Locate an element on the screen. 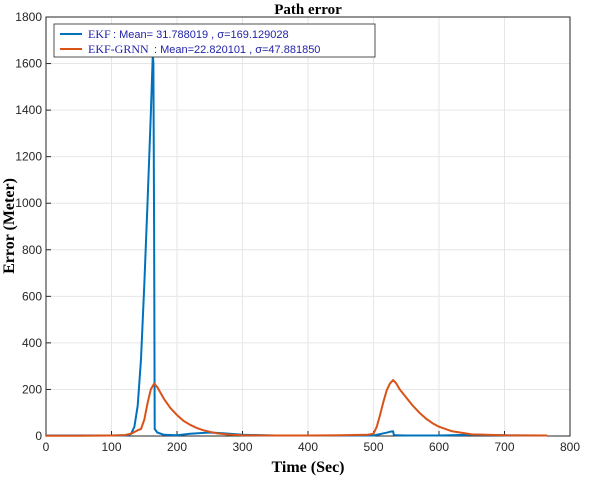 The height and width of the screenshot is (479, 594). y-tick-label: 400 is located at coordinates (32, 343).